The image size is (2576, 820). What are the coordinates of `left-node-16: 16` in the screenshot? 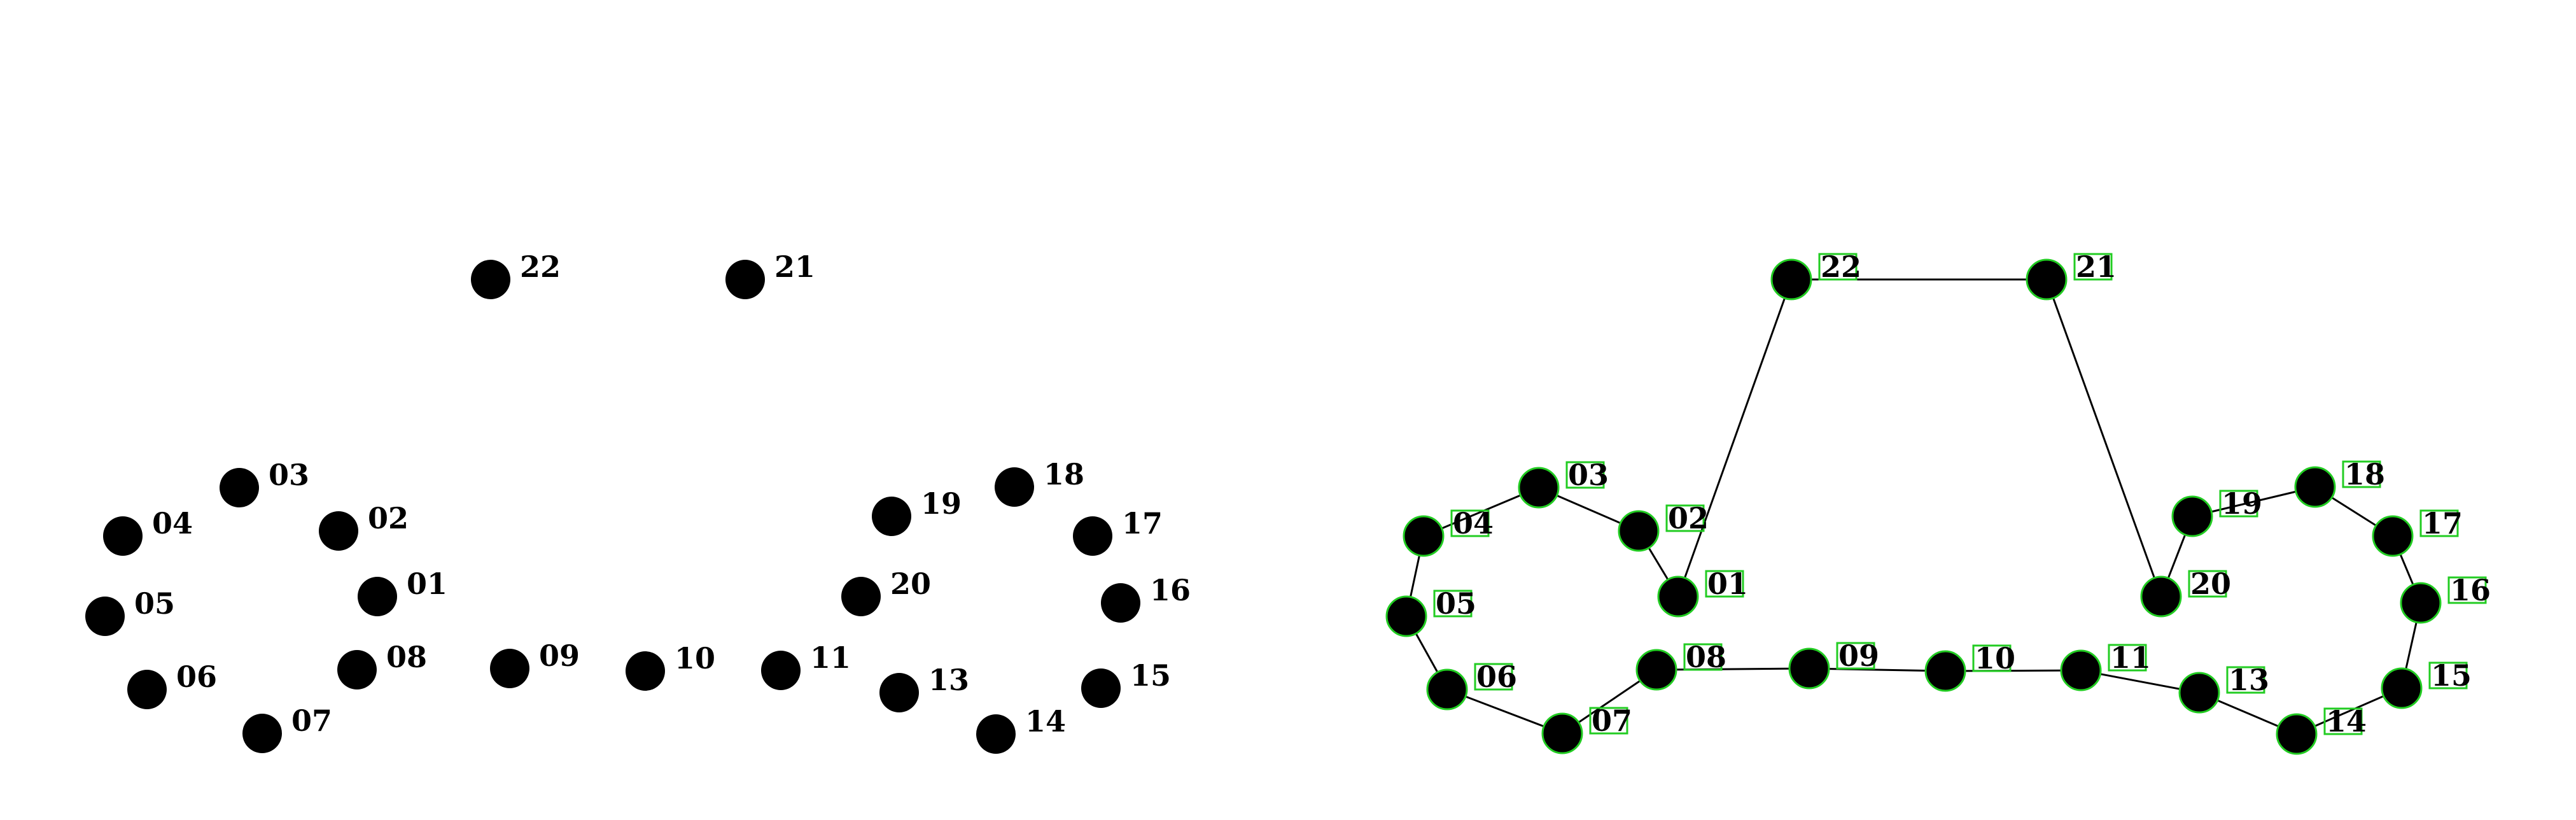 It's located at (1146, 598).